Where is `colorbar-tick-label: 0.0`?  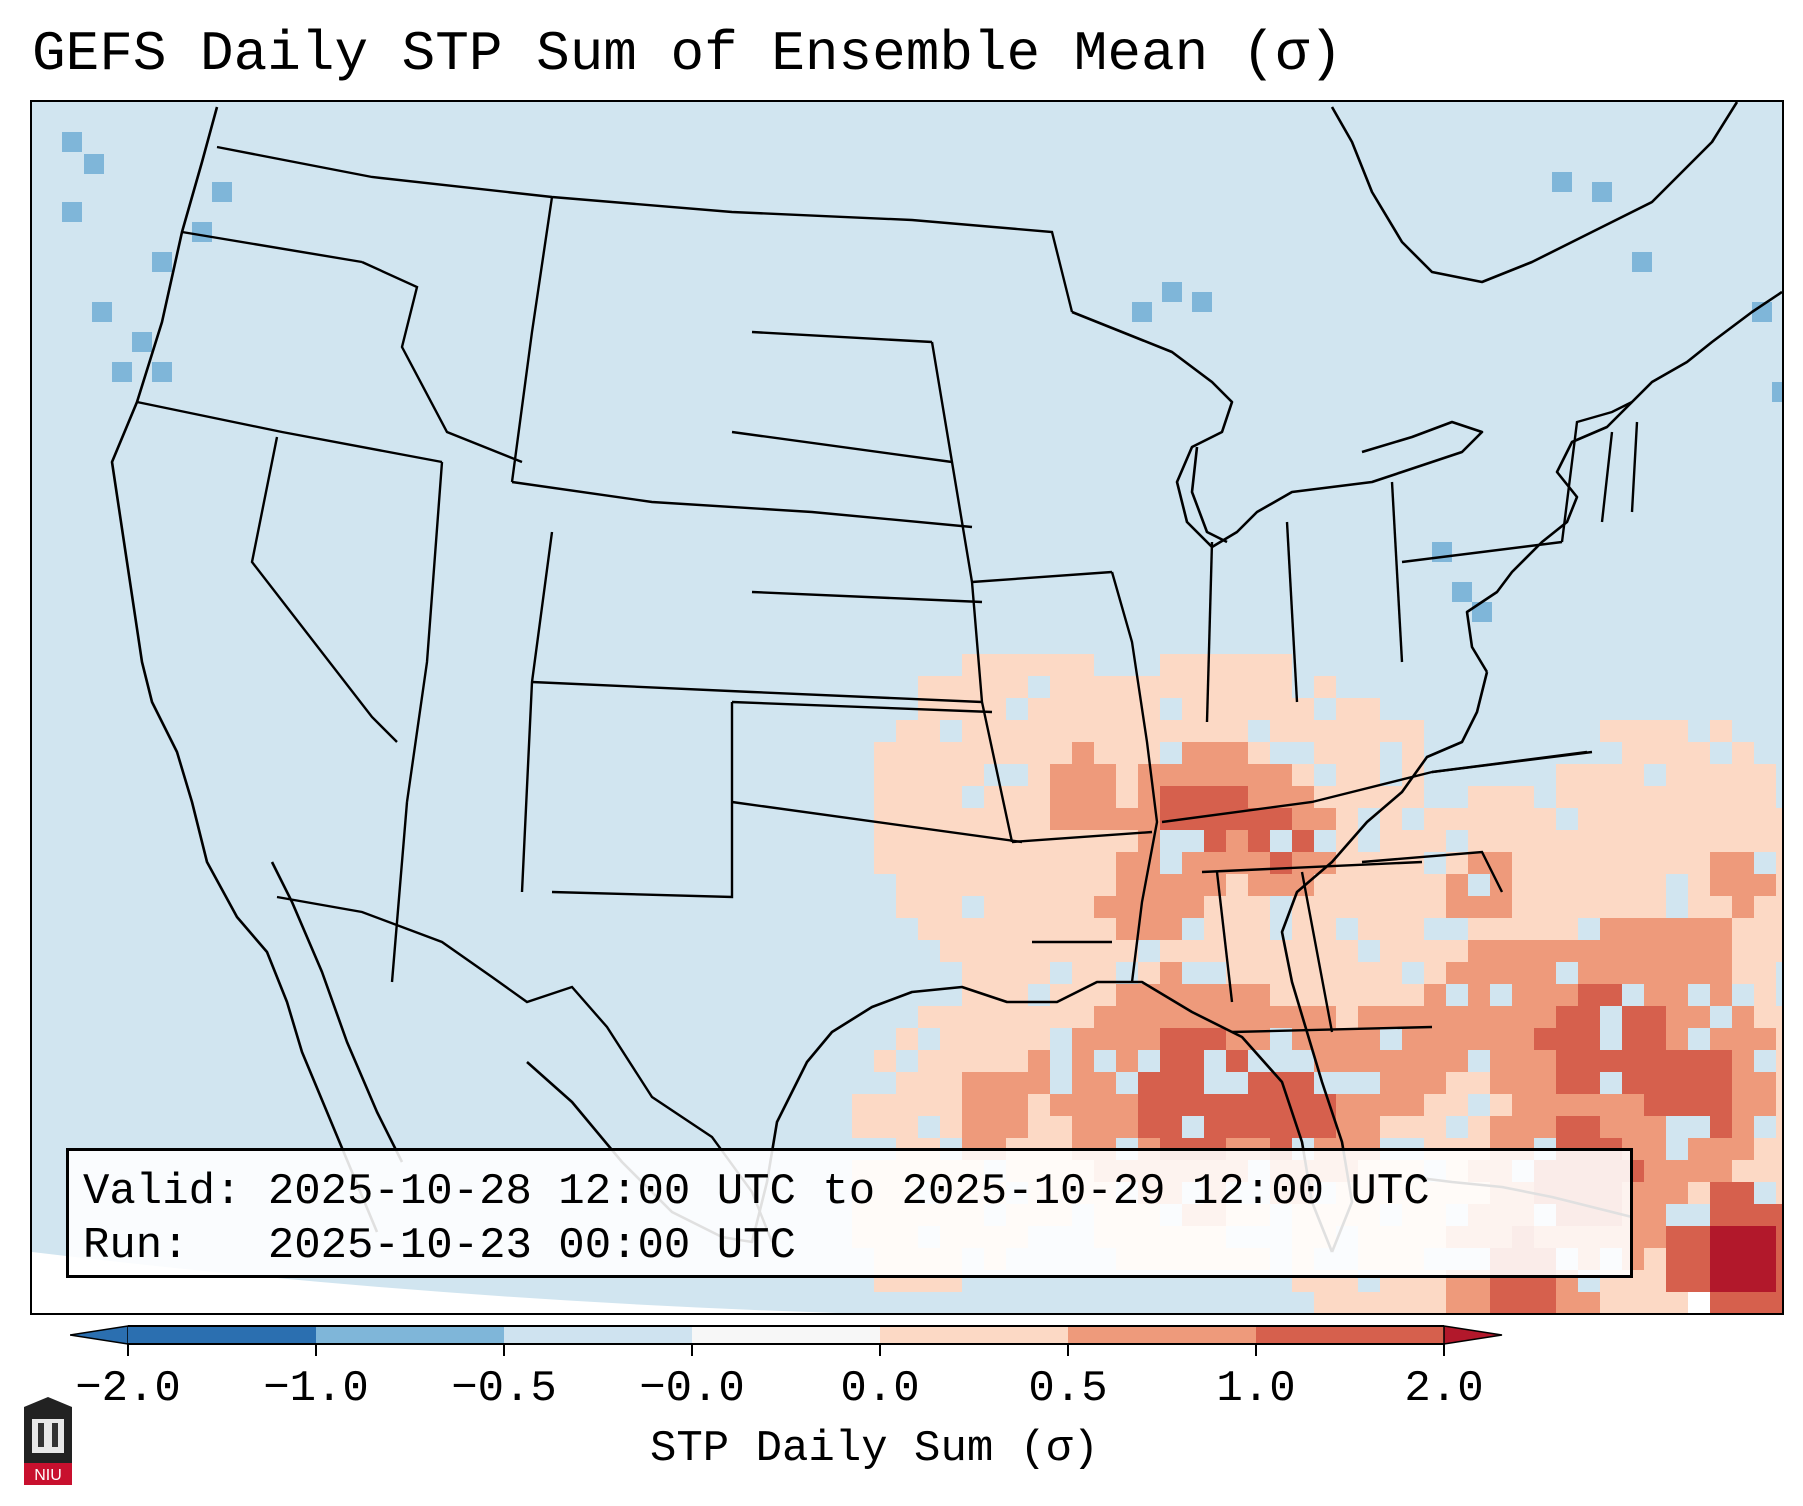 colorbar-tick-label: 0.0 is located at coordinates (880, 1389).